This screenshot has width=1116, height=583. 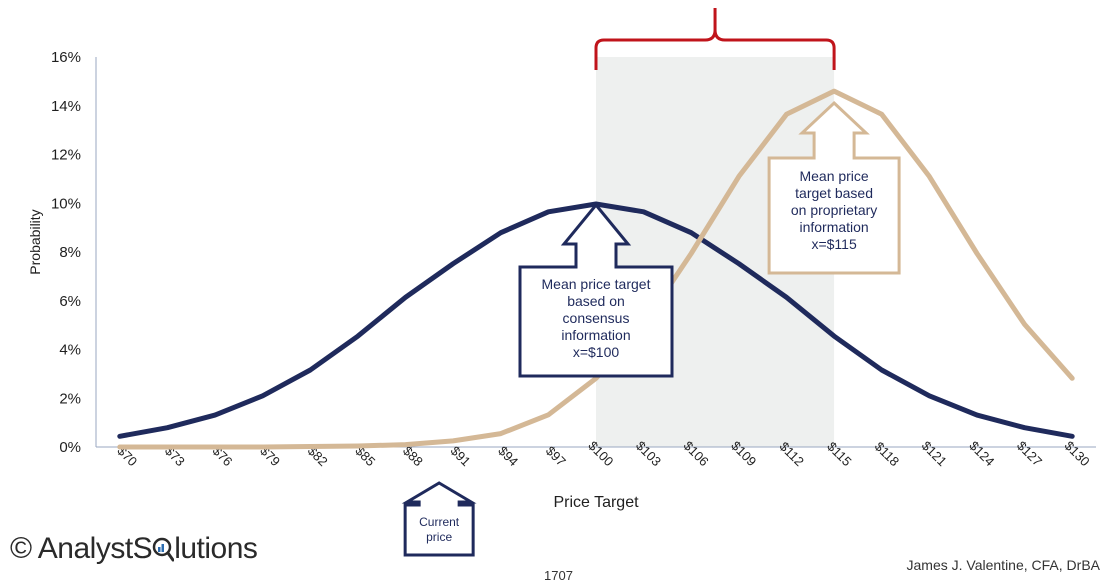 What do you see at coordinates (66, 57) in the screenshot?
I see `y-tick-label: 16%` at bounding box center [66, 57].